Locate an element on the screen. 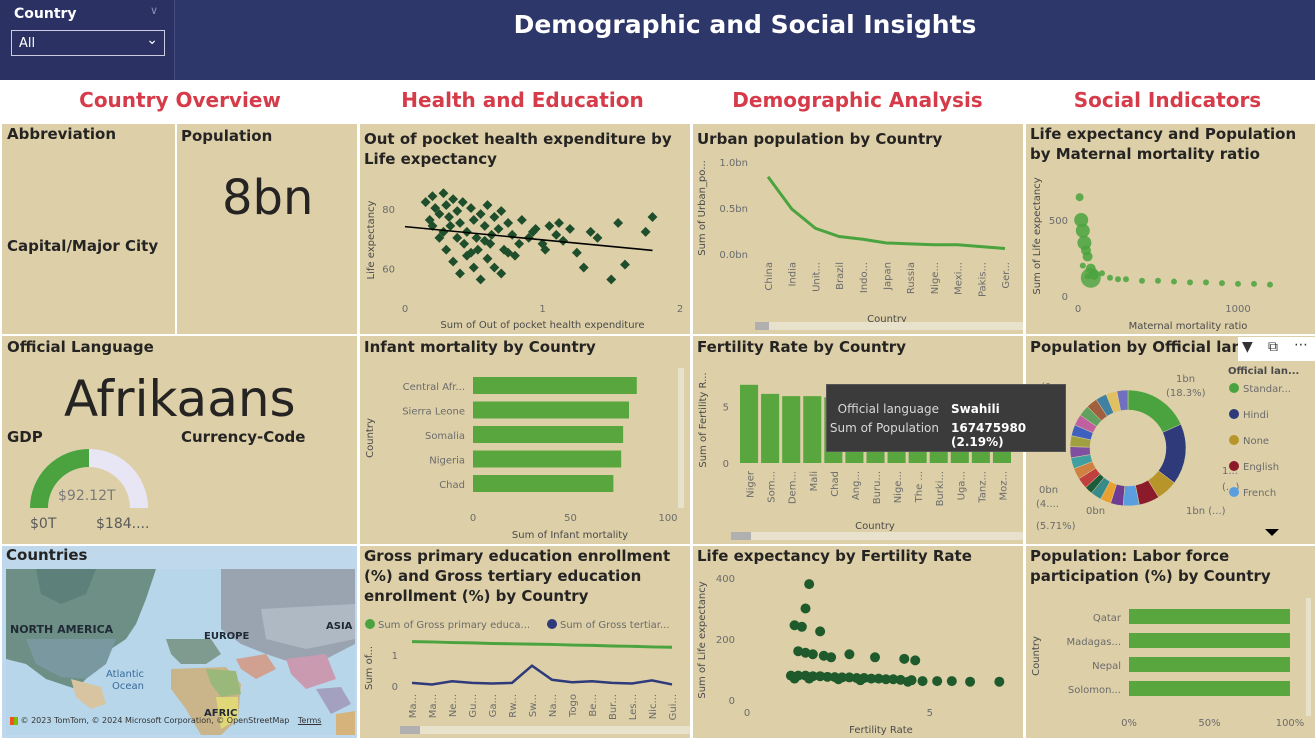  population-value: 8bn is located at coordinates (268, 198).